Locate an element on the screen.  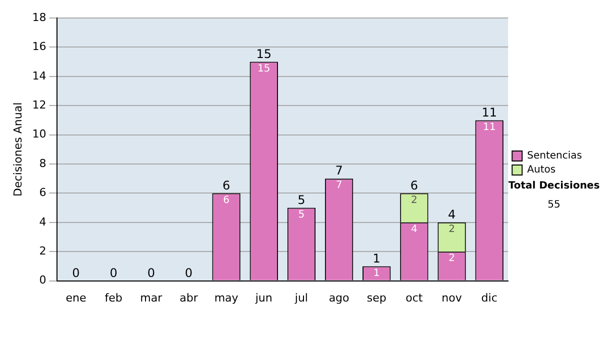
y-tick-label: 12 is located at coordinates (39, 105).